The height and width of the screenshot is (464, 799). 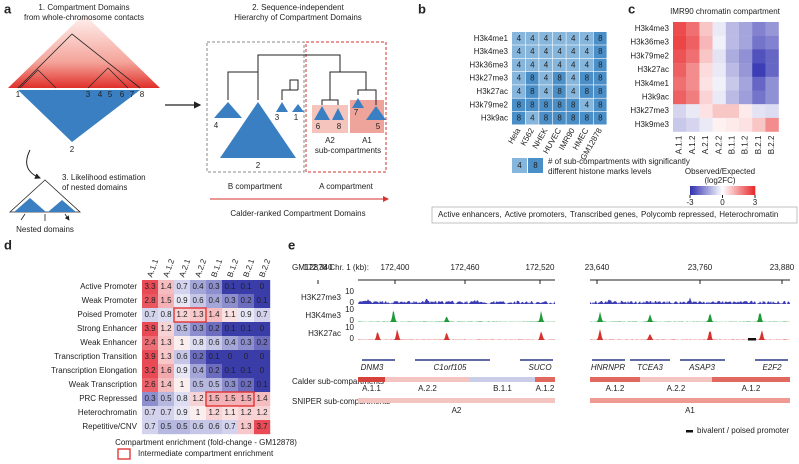 What do you see at coordinates (262, 412) in the screenshot?
I see `cell-value: 1.2` at bounding box center [262, 412].